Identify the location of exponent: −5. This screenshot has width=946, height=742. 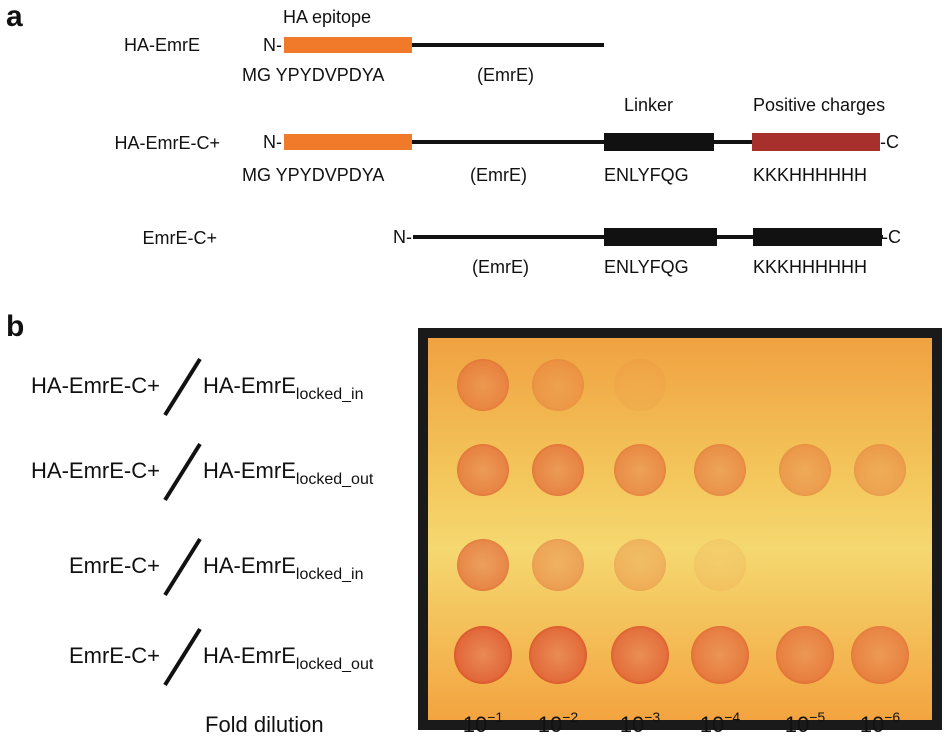
(817, 717).